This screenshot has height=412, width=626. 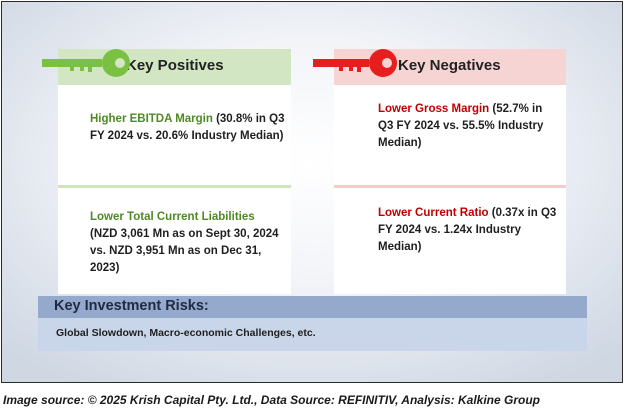 What do you see at coordinates (131, 306) in the screenshot?
I see `key-investment-risks-title: Key Investment Risks:` at bounding box center [131, 306].